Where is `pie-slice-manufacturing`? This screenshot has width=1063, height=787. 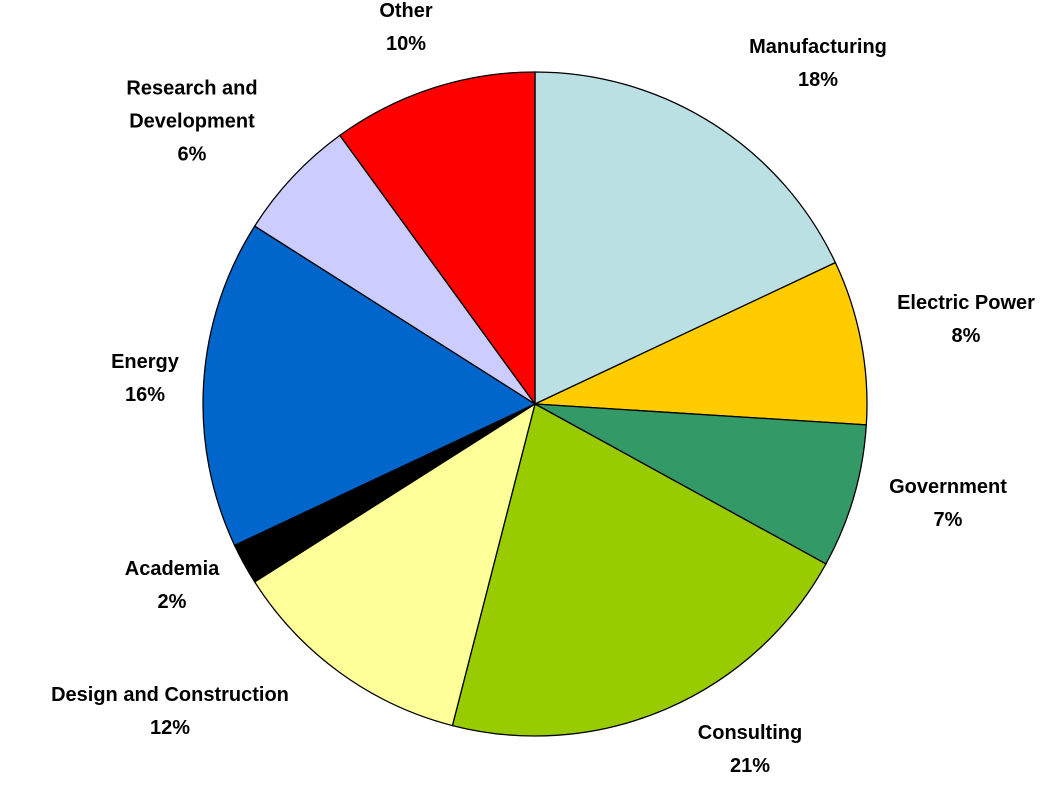
pie-slice-manufacturing is located at coordinates (685, 238).